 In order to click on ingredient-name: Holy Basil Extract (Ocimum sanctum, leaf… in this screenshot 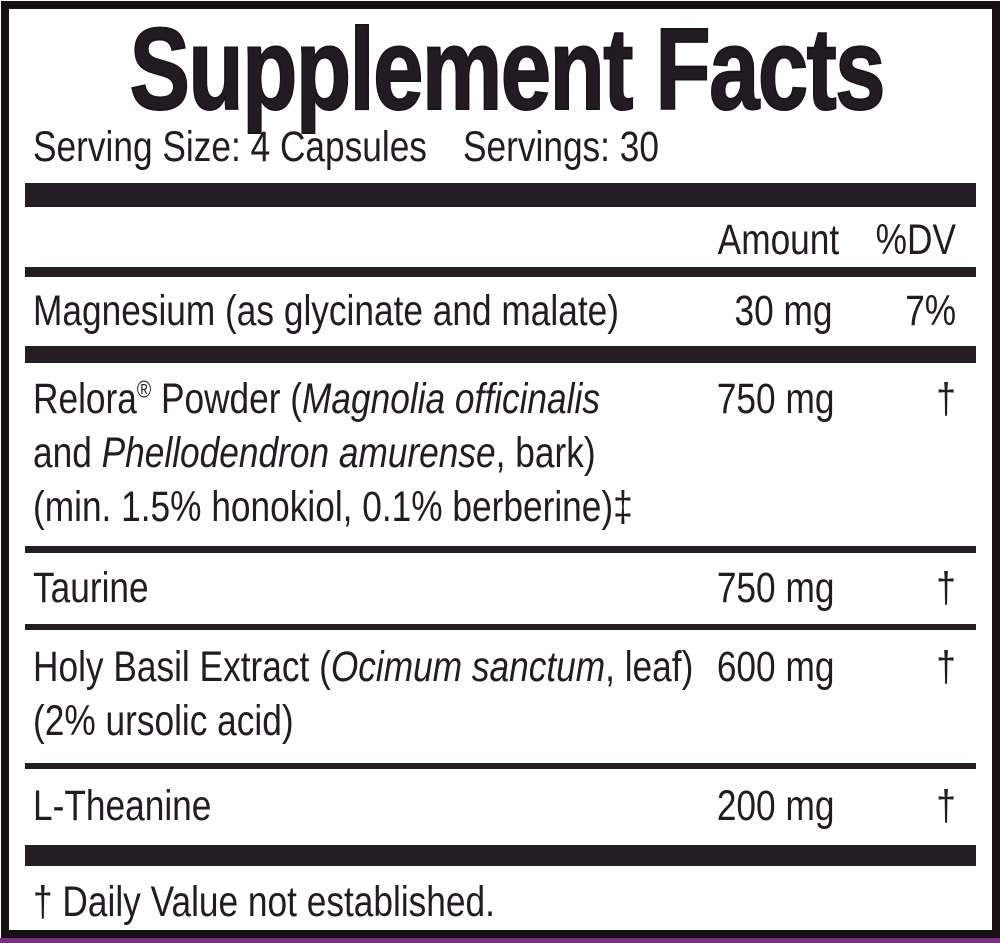, I will do `click(363, 694)`.